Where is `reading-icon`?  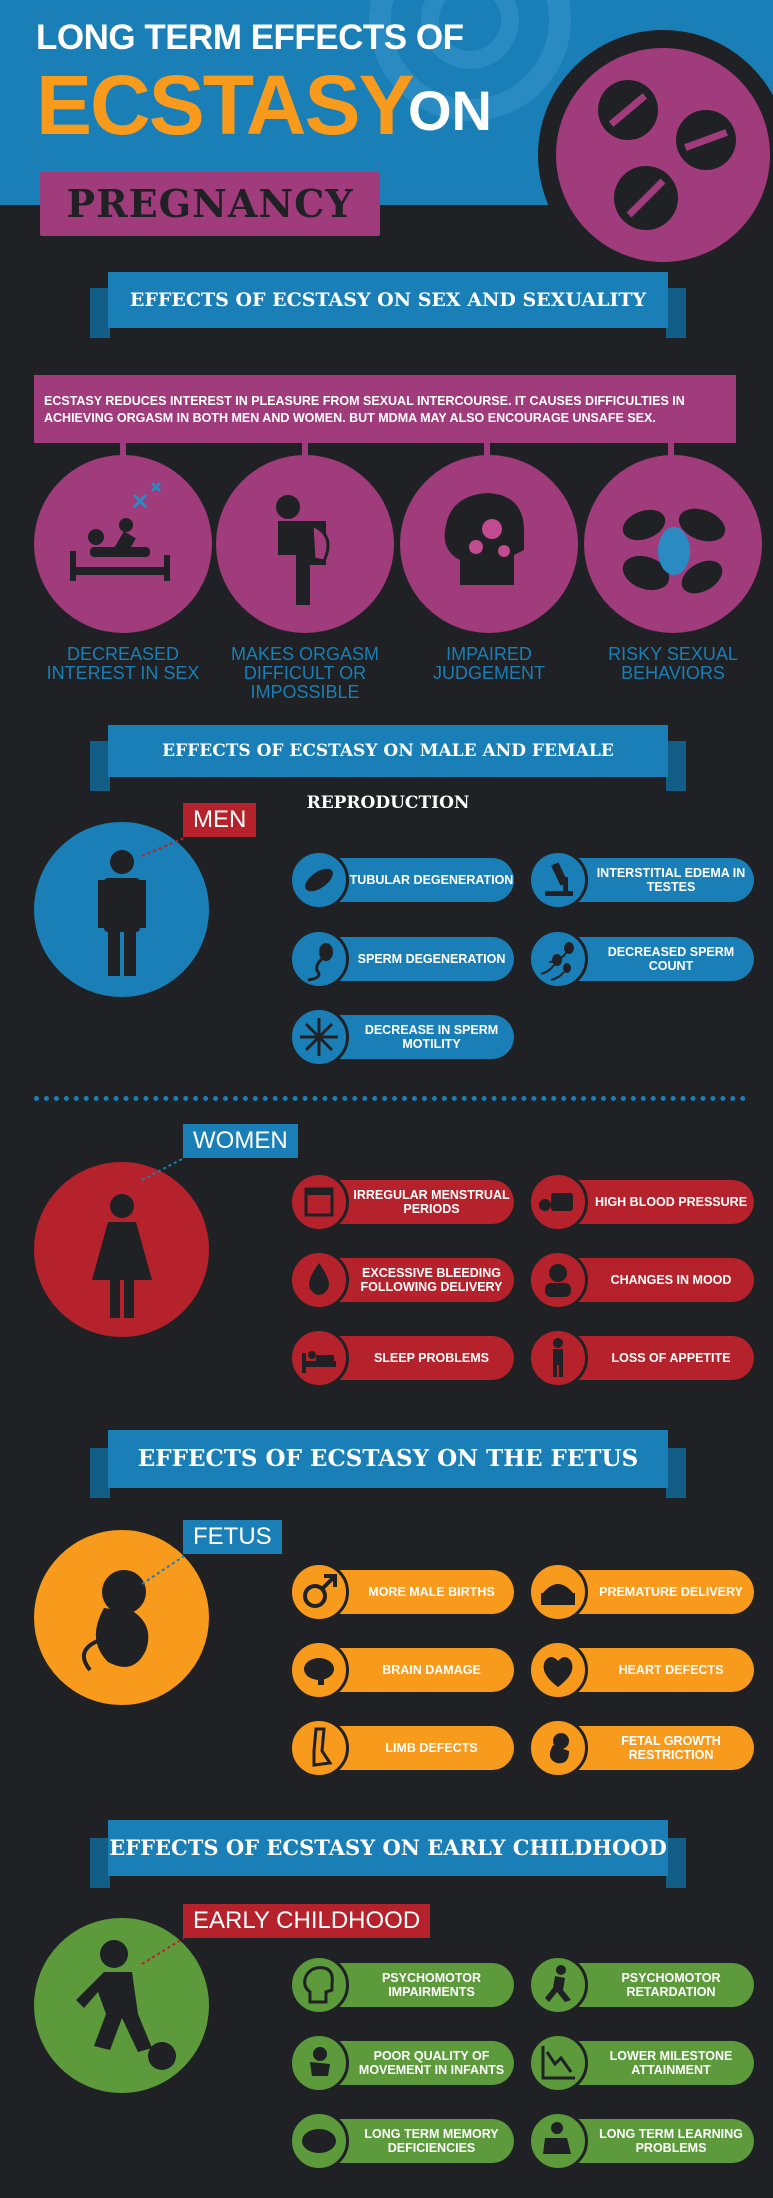 reading-icon is located at coordinates (558, 2141).